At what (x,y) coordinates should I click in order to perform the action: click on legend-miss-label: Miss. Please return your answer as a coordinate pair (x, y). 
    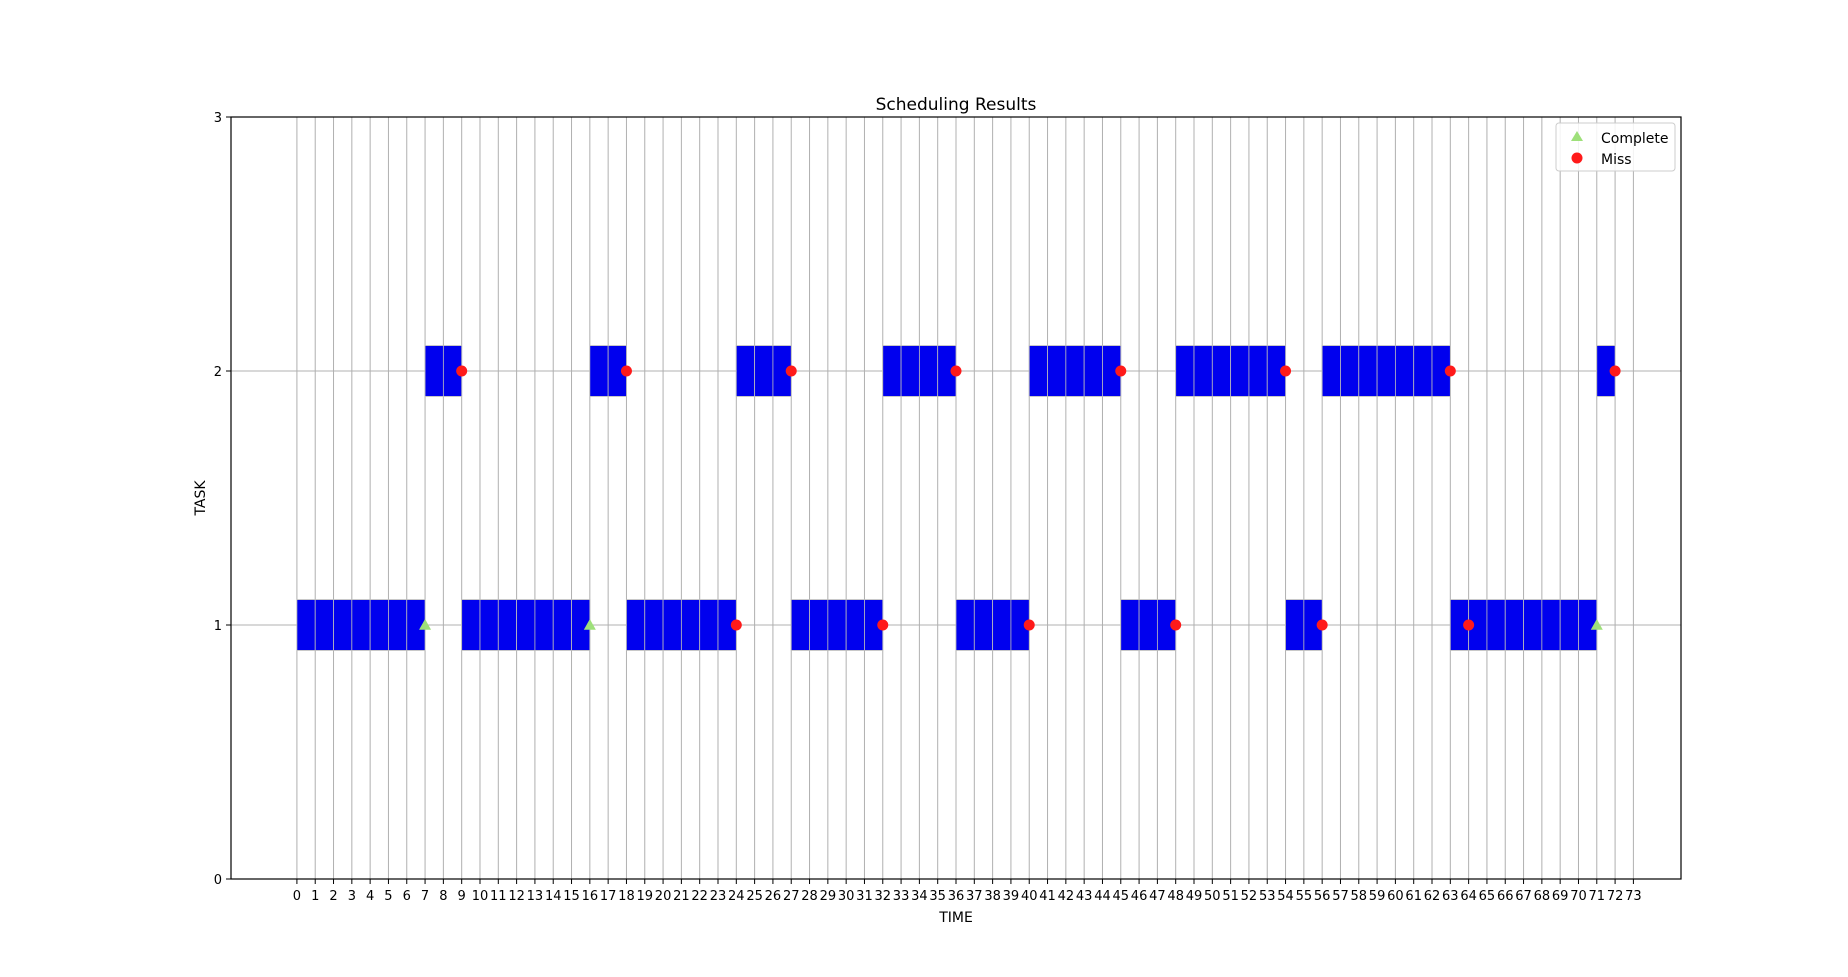
    Looking at the image, I should click on (1616, 160).